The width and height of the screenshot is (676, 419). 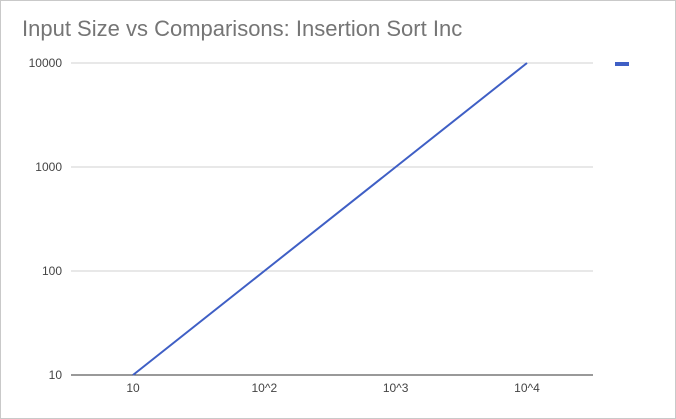 What do you see at coordinates (48, 167) in the screenshot?
I see `y-tick-label: 1000` at bounding box center [48, 167].